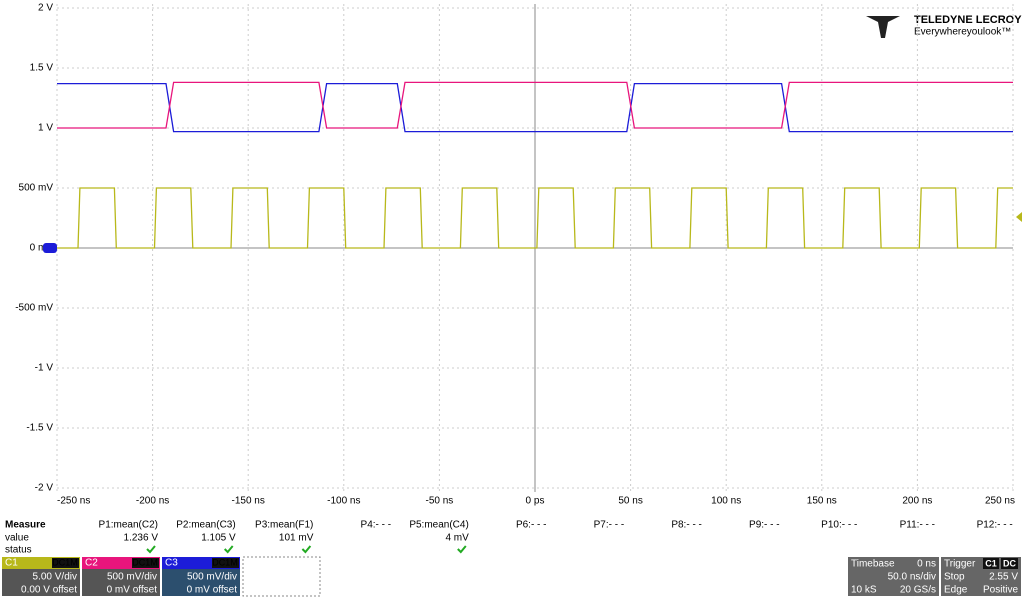 The width and height of the screenshot is (1023, 597). I want to click on y-tick-label: 0 mV, so click(42, 248).